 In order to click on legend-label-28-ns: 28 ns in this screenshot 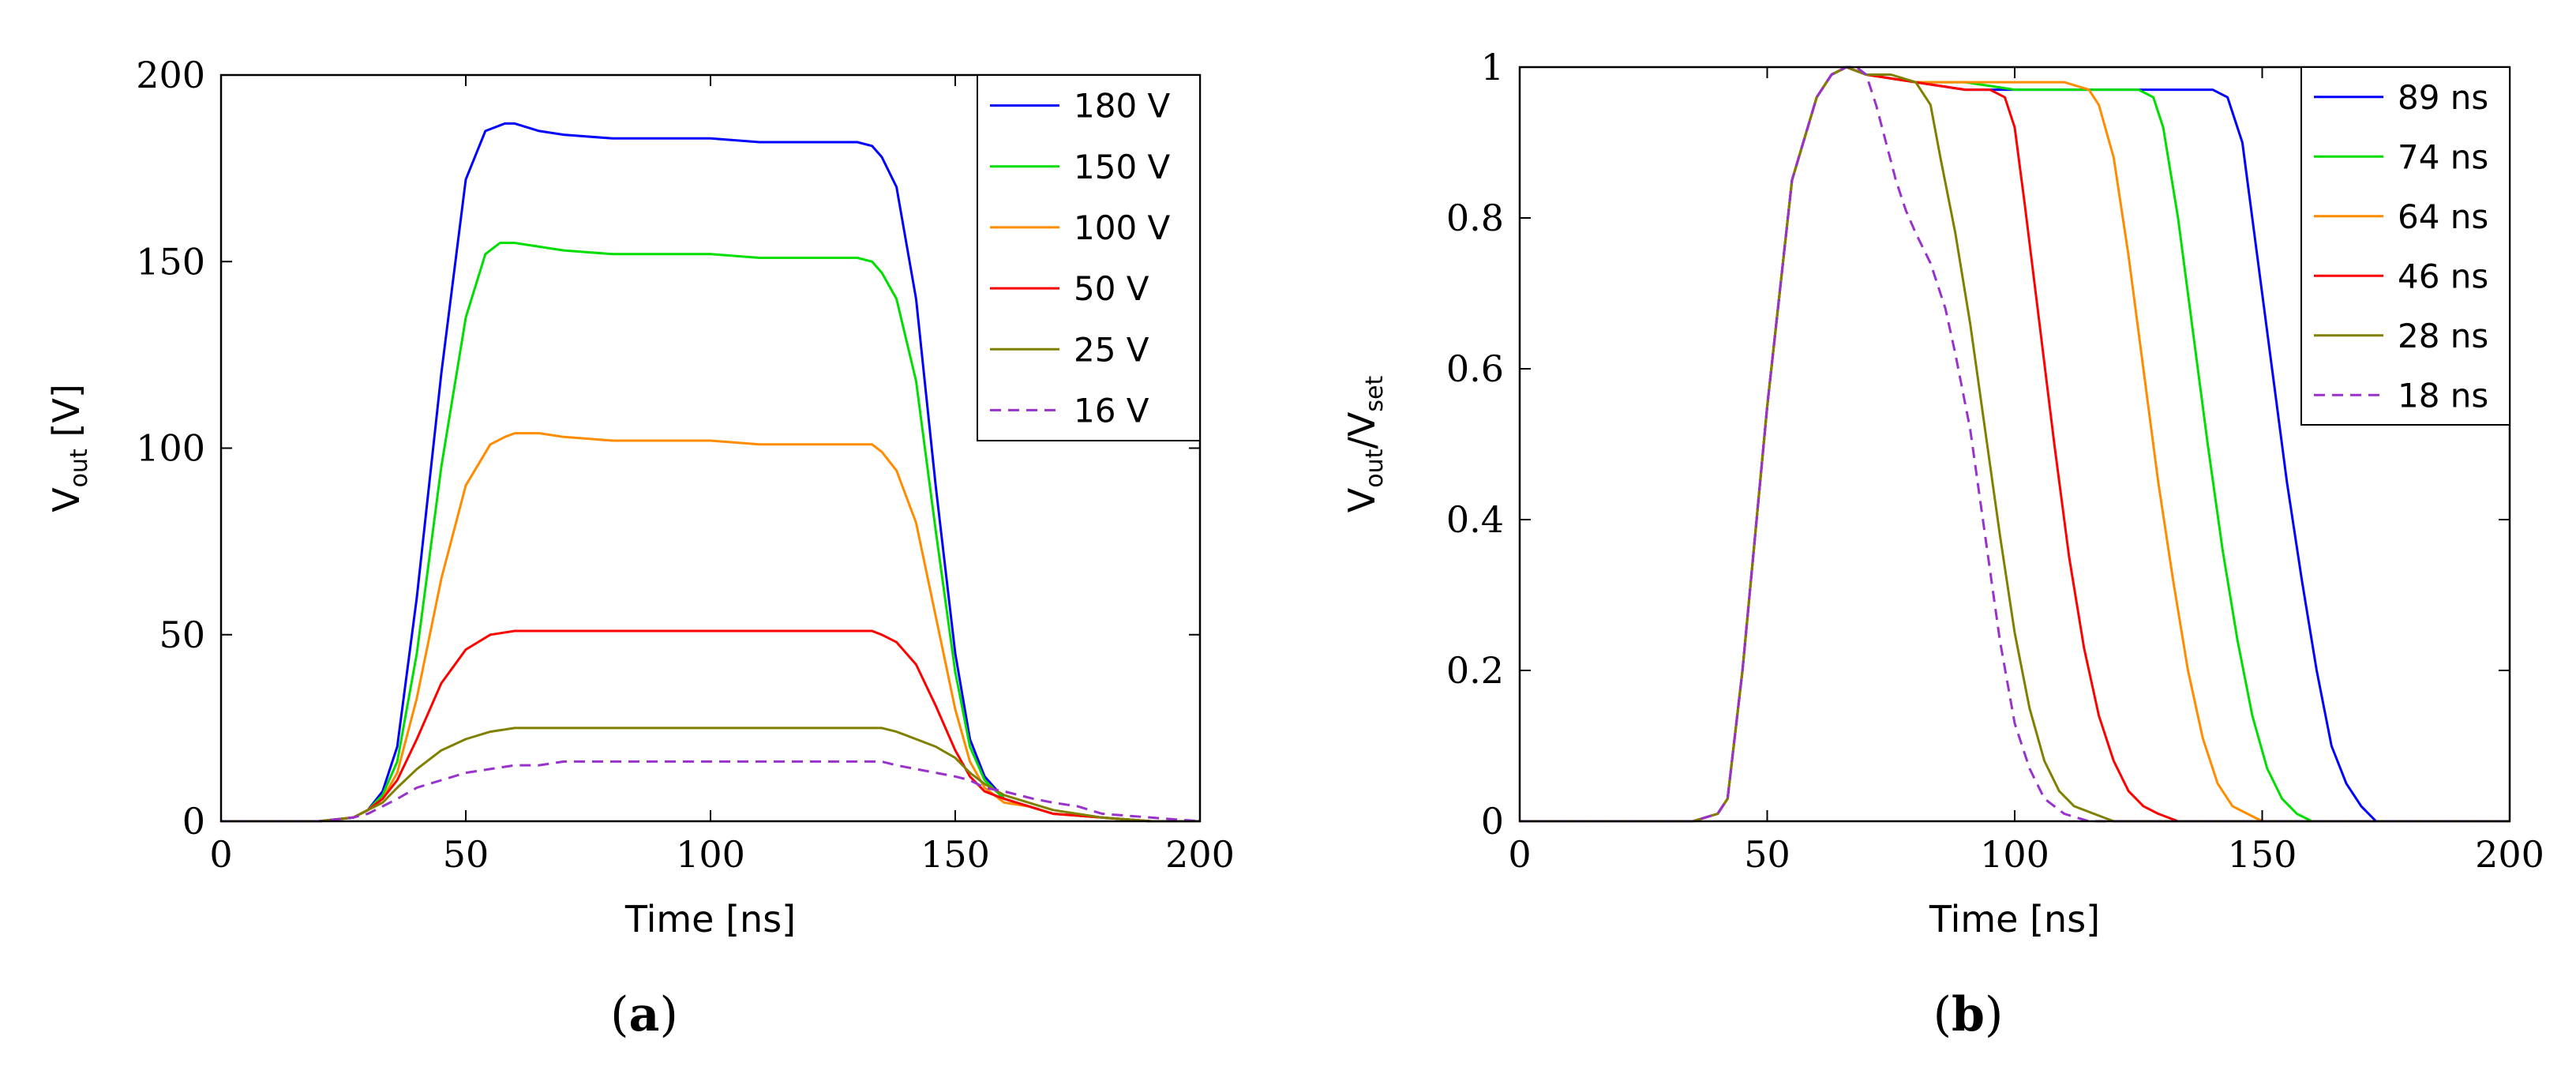, I will do `click(2443, 336)`.